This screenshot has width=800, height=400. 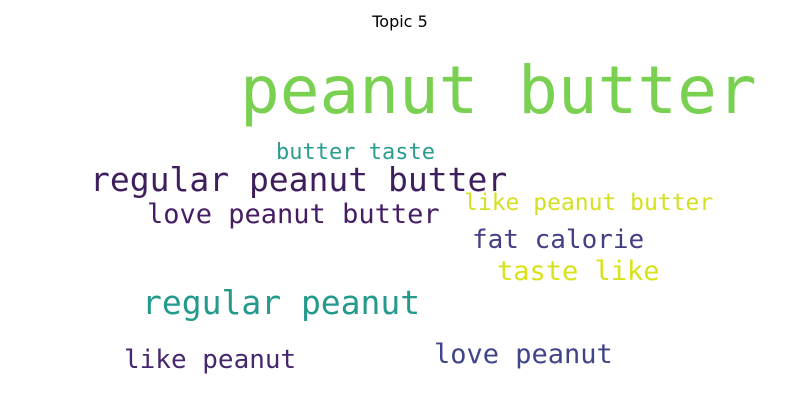 I want to click on word-taste-like: taste like, so click(x=578, y=271).